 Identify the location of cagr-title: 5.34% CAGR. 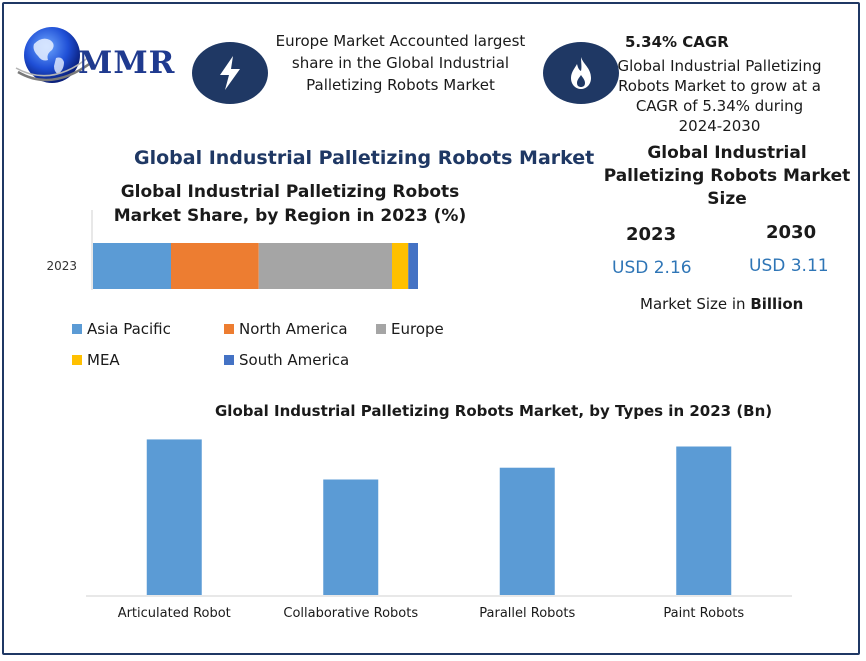
(677, 42).